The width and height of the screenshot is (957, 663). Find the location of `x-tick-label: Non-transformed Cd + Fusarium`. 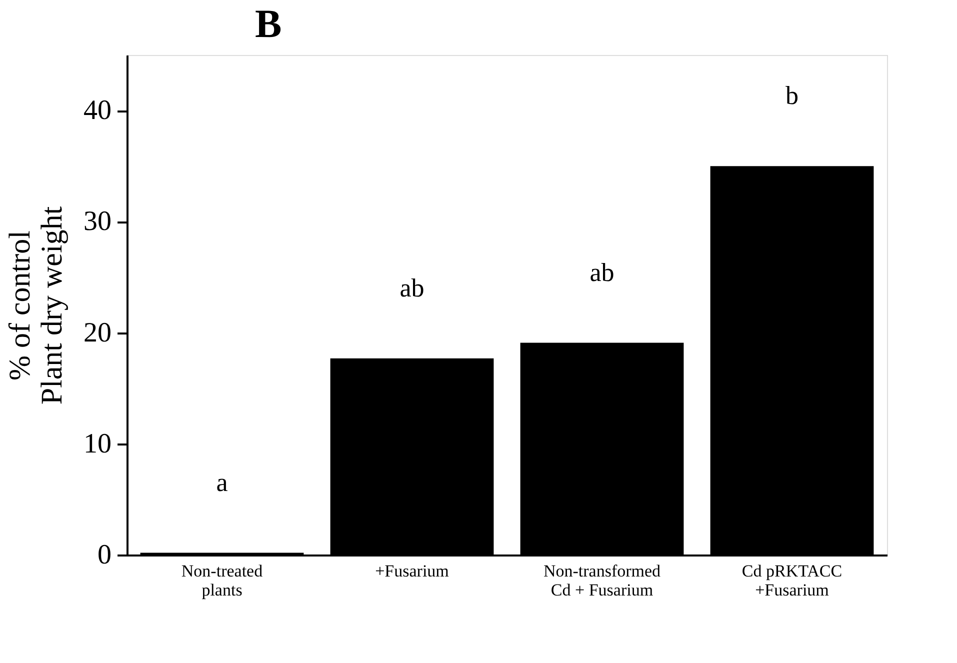

x-tick-label: Non-transformed Cd + Fusarium is located at coordinates (602, 581).